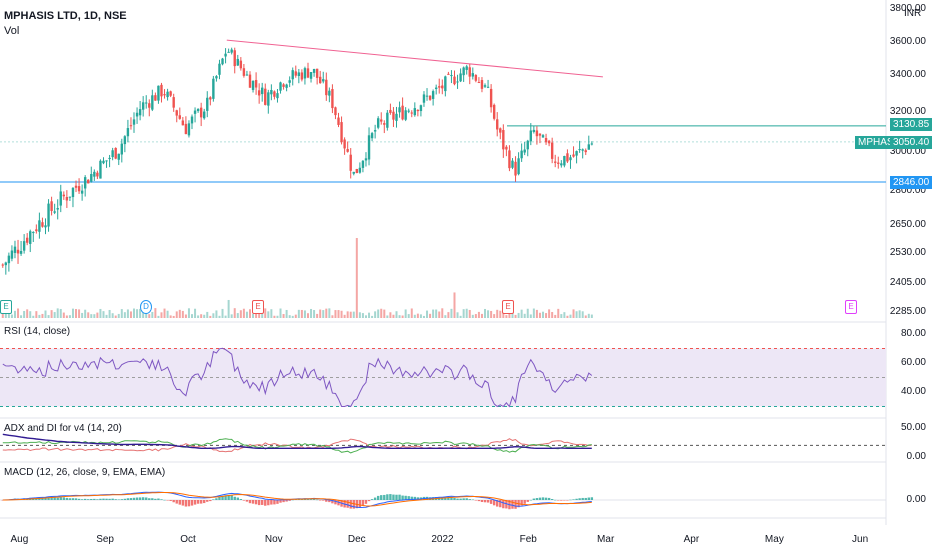  What do you see at coordinates (851, 307) in the screenshot?
I see `event-marker-earnings-future: E` at bounding box center [851, 307].